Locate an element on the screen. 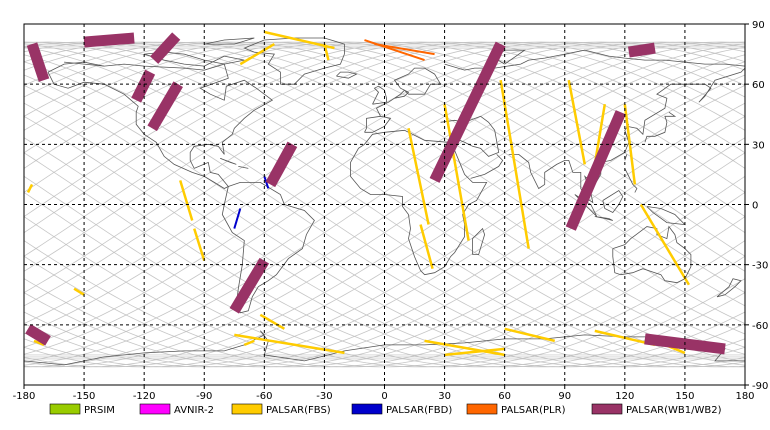  legend-label: PALSAR(FBS) is located at coordinates (298, 410).